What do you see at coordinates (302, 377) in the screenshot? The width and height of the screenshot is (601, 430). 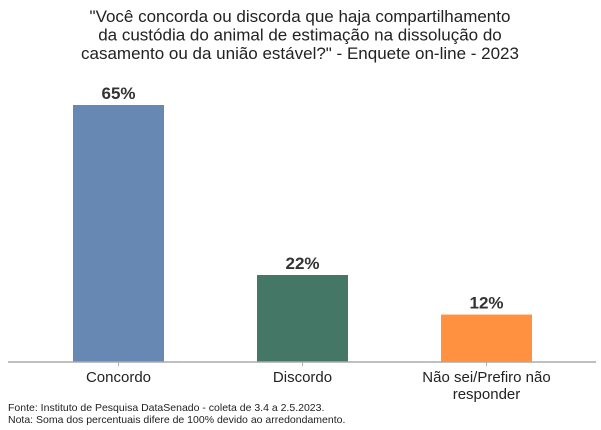 I see `category-label: Discordo` at bounding box center [302, 377].